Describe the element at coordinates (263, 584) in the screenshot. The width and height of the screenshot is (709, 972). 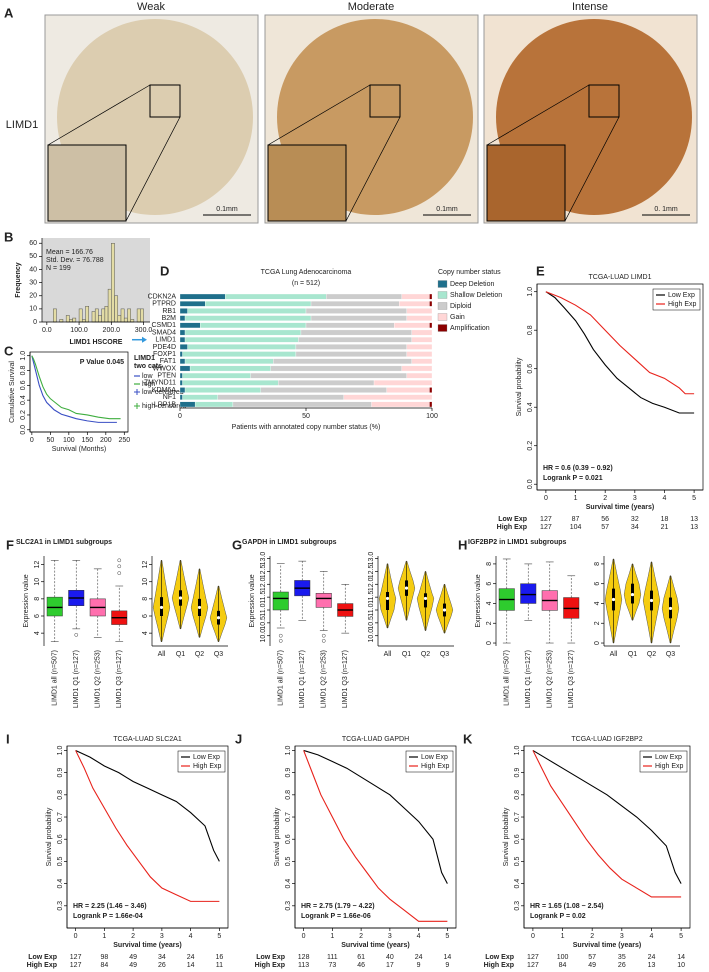
I see `y-tick-label: 12.0` at that location.